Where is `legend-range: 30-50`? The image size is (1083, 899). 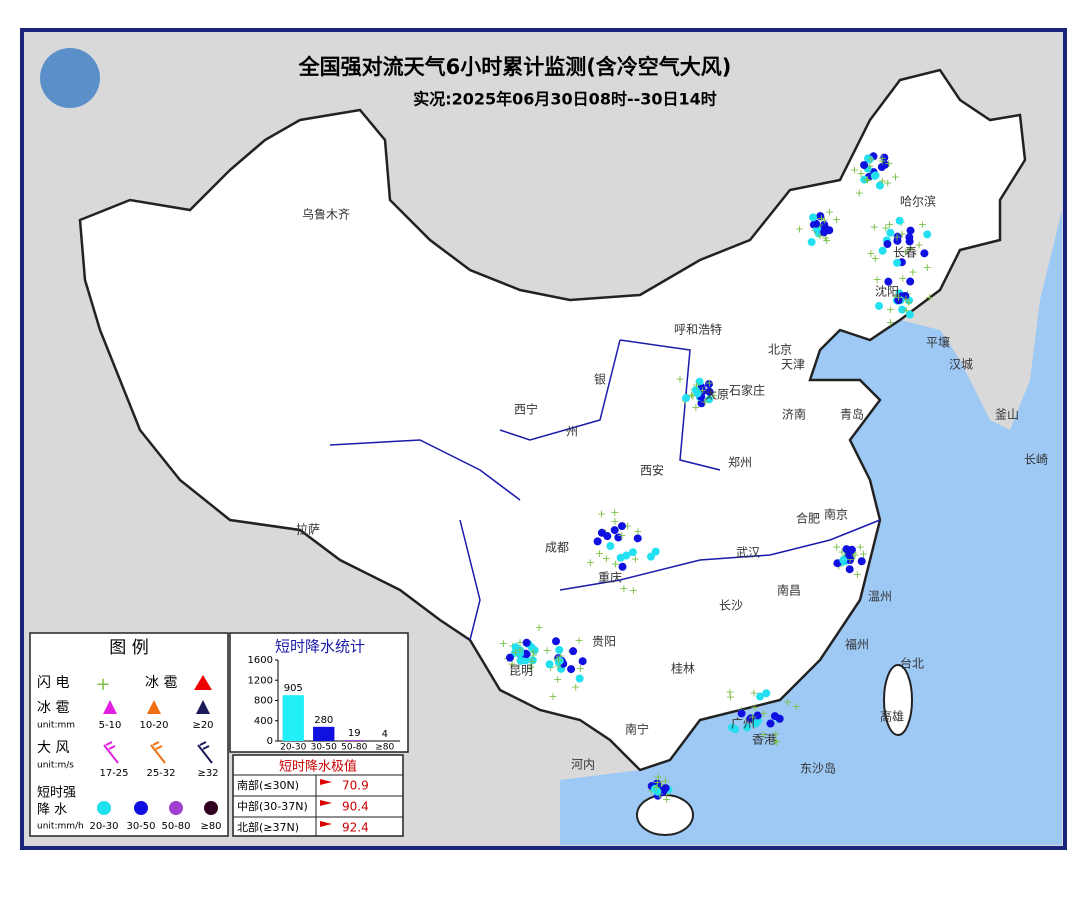 legend-range: 30-50 is located at coordinates (140, 826).